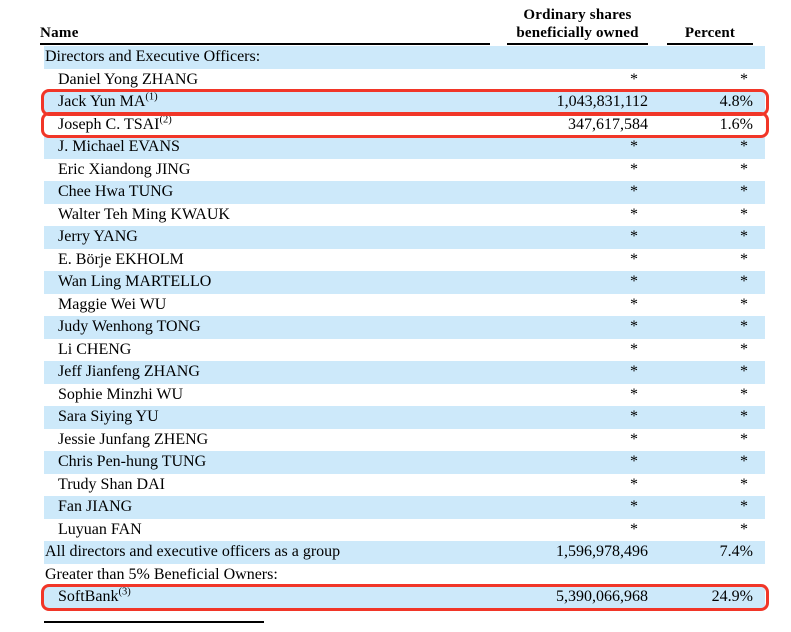 The height and width of the screenshot is (632, 791). What do you see at coordinates (602, 551) in the screenshot?
I see `shares-value: 1,596,978,496` at bounding box center [602, 551].